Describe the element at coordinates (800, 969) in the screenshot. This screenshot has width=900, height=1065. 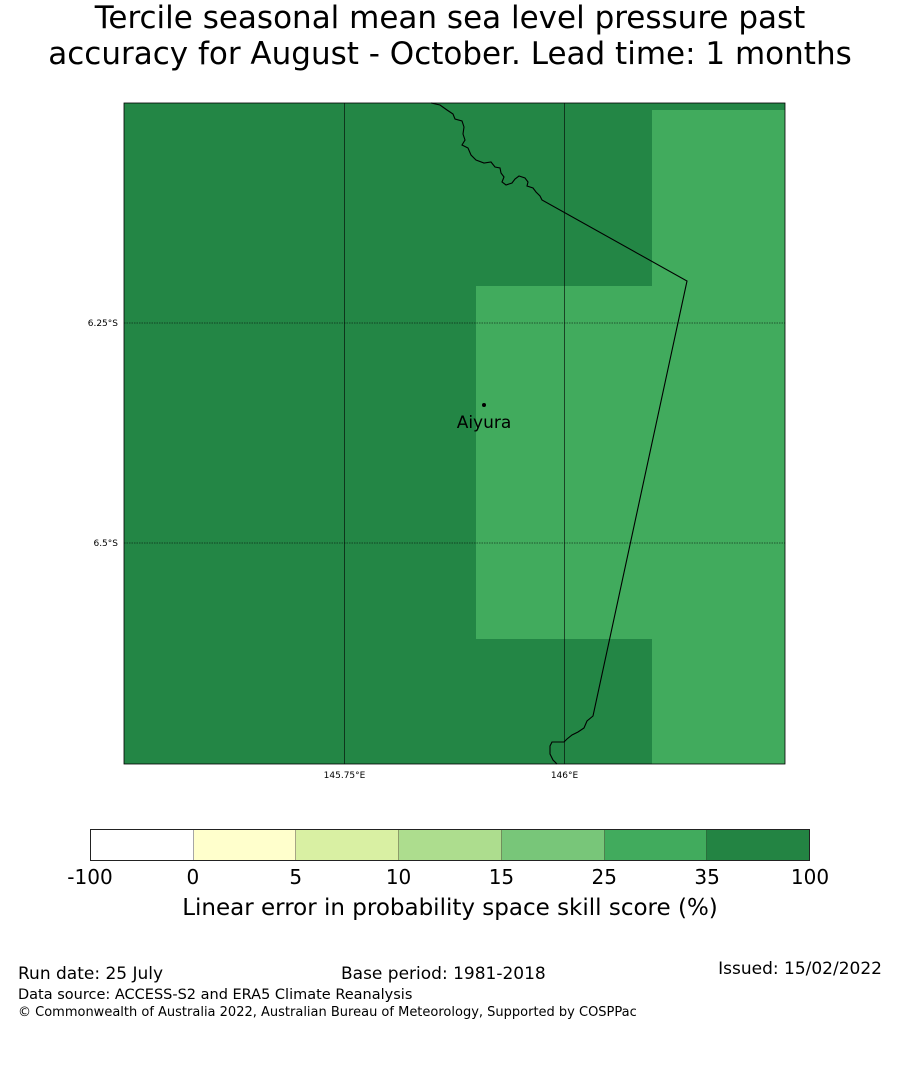
I see `issued-date: Issued: 15/02/2022` at that location.